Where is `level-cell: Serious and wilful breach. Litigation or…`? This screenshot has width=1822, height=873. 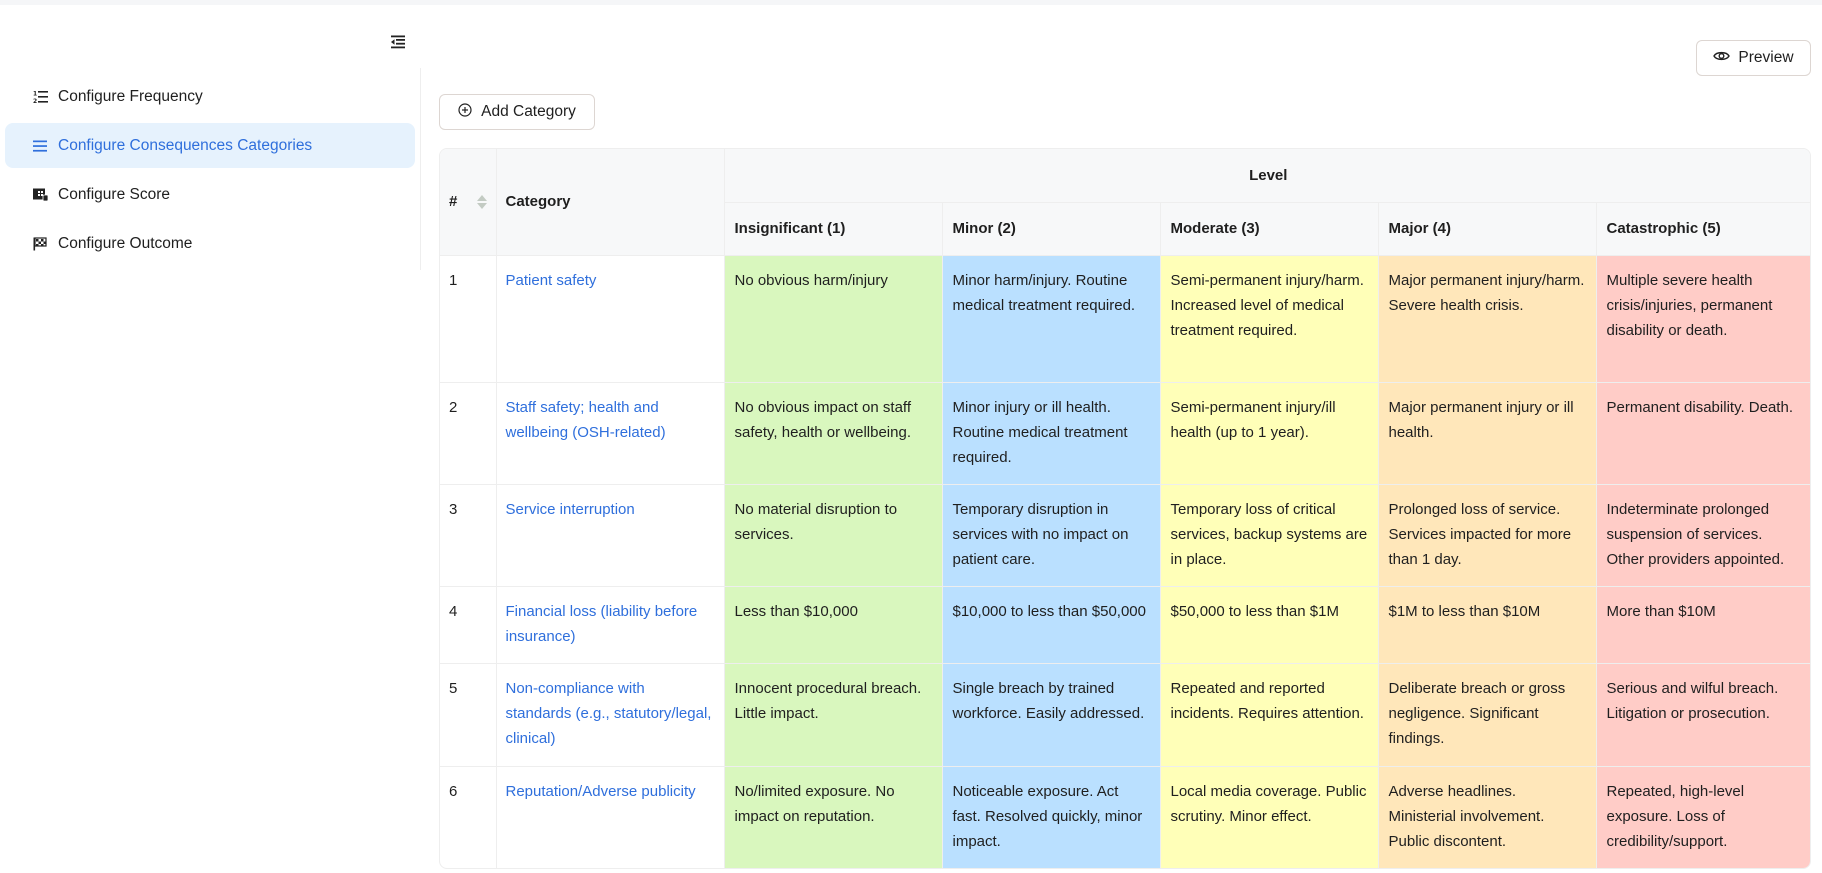
level-cell: Serious and wilful breach. Litigation or… is located at coordinates (1703, 715).